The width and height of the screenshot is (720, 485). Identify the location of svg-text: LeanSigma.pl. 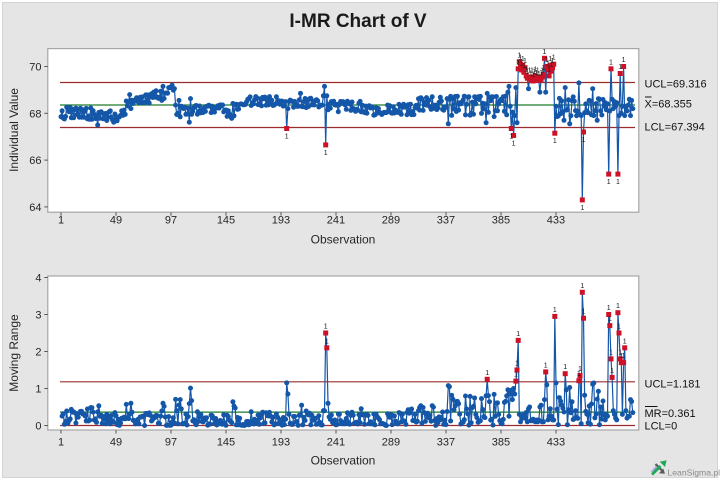
(694, 473).